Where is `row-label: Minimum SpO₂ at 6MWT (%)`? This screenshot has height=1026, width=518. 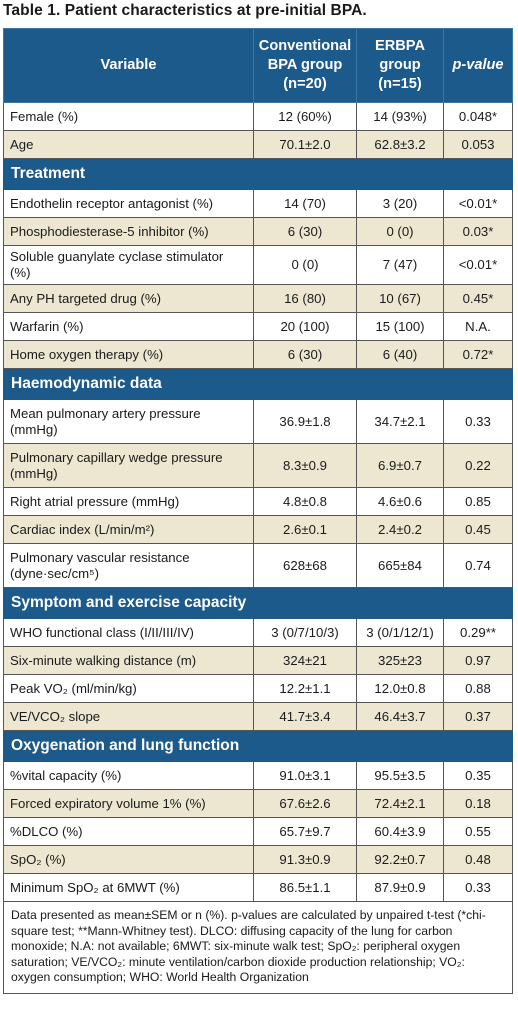
row-label: Minimum SpO₂ at 6MWT (%) is located at coordinates (128, 887).